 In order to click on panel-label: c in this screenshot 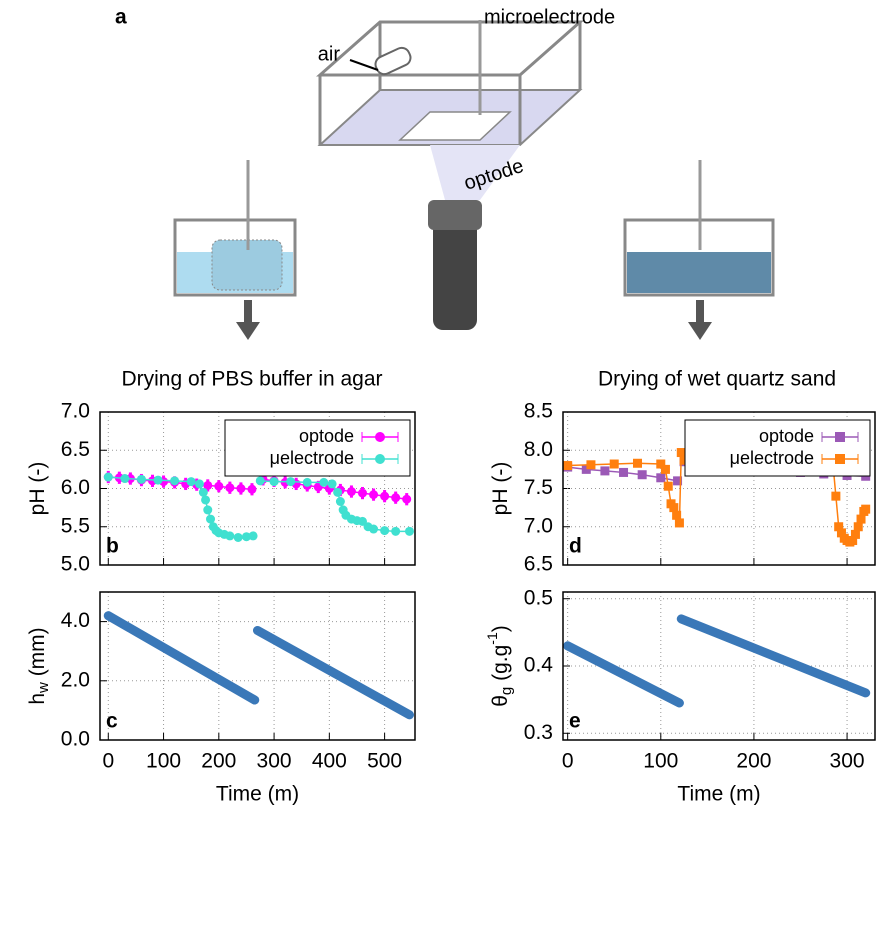, I will do `click(112, 721)`.